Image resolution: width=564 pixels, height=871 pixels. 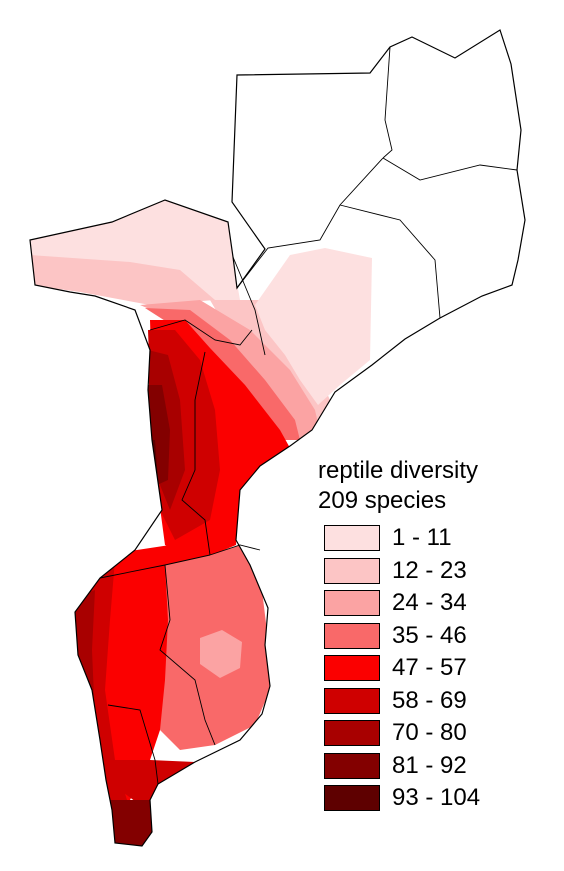 What do you see at coordinates (429, 570) in the screenshot?
I see `legend-label: 12 - 23` at bounding box center [429, 570].